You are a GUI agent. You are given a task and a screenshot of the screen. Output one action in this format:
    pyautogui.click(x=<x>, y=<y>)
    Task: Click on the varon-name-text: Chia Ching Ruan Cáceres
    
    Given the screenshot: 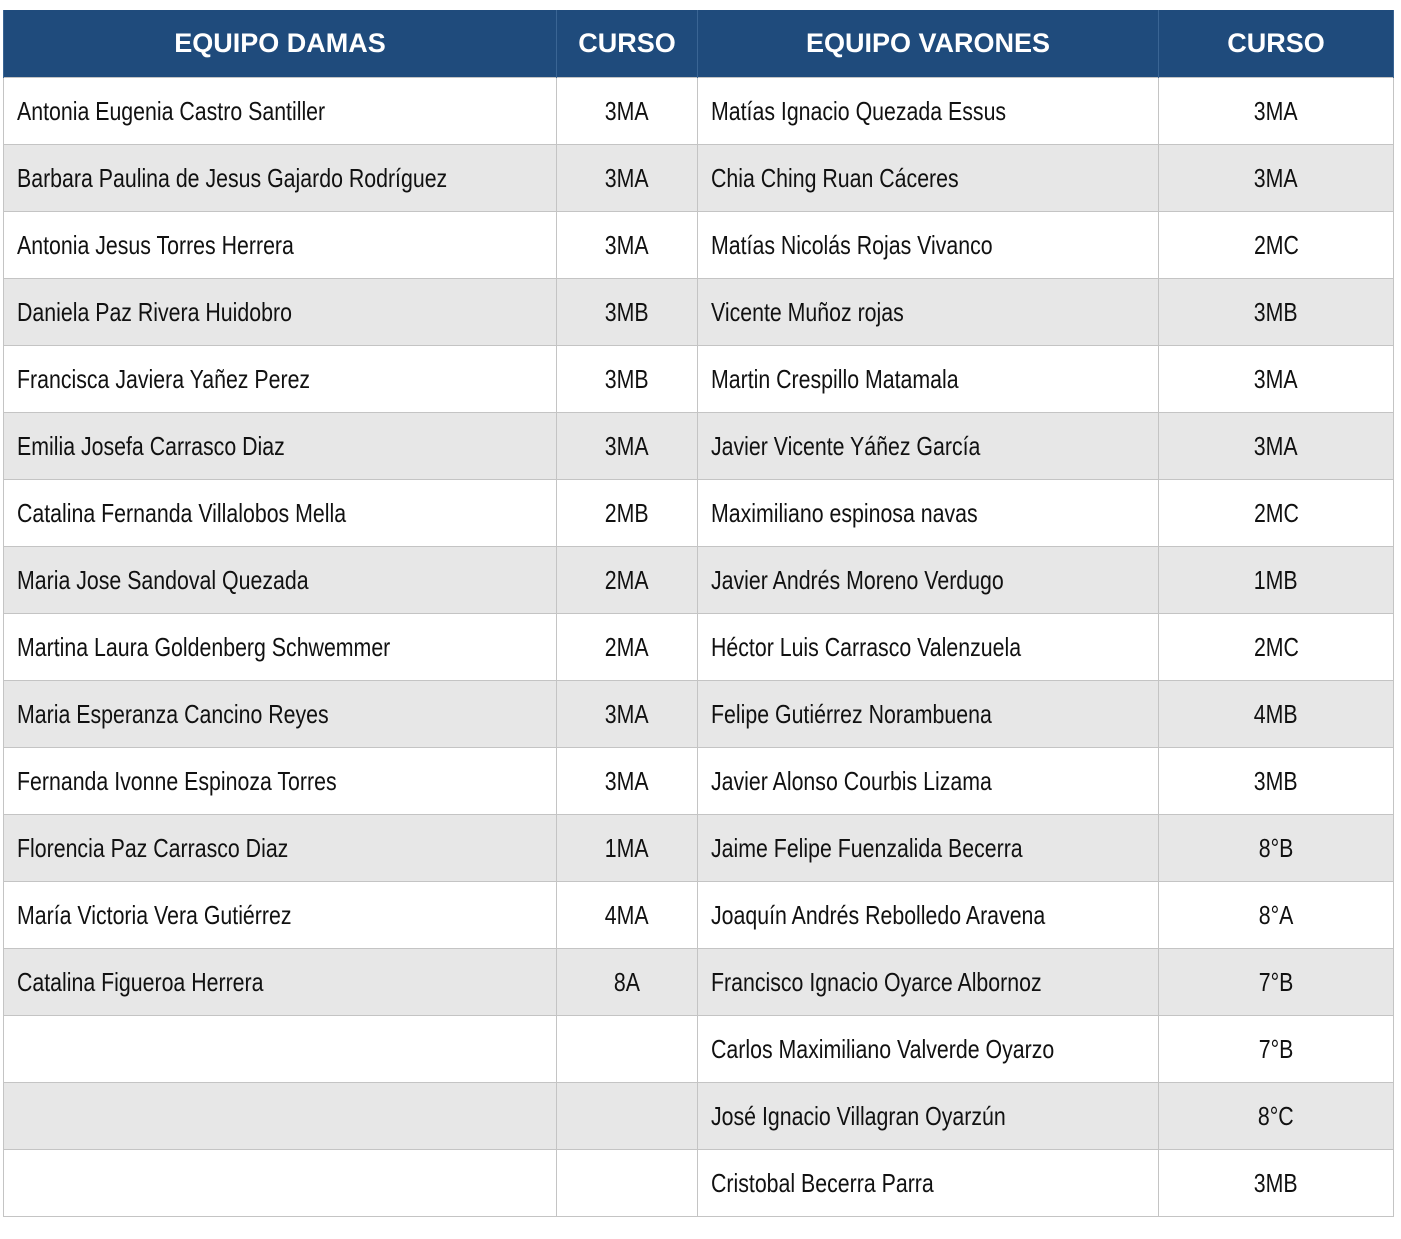 What is the action you would take?
    pyautogui.click(x=835, y=177)
    